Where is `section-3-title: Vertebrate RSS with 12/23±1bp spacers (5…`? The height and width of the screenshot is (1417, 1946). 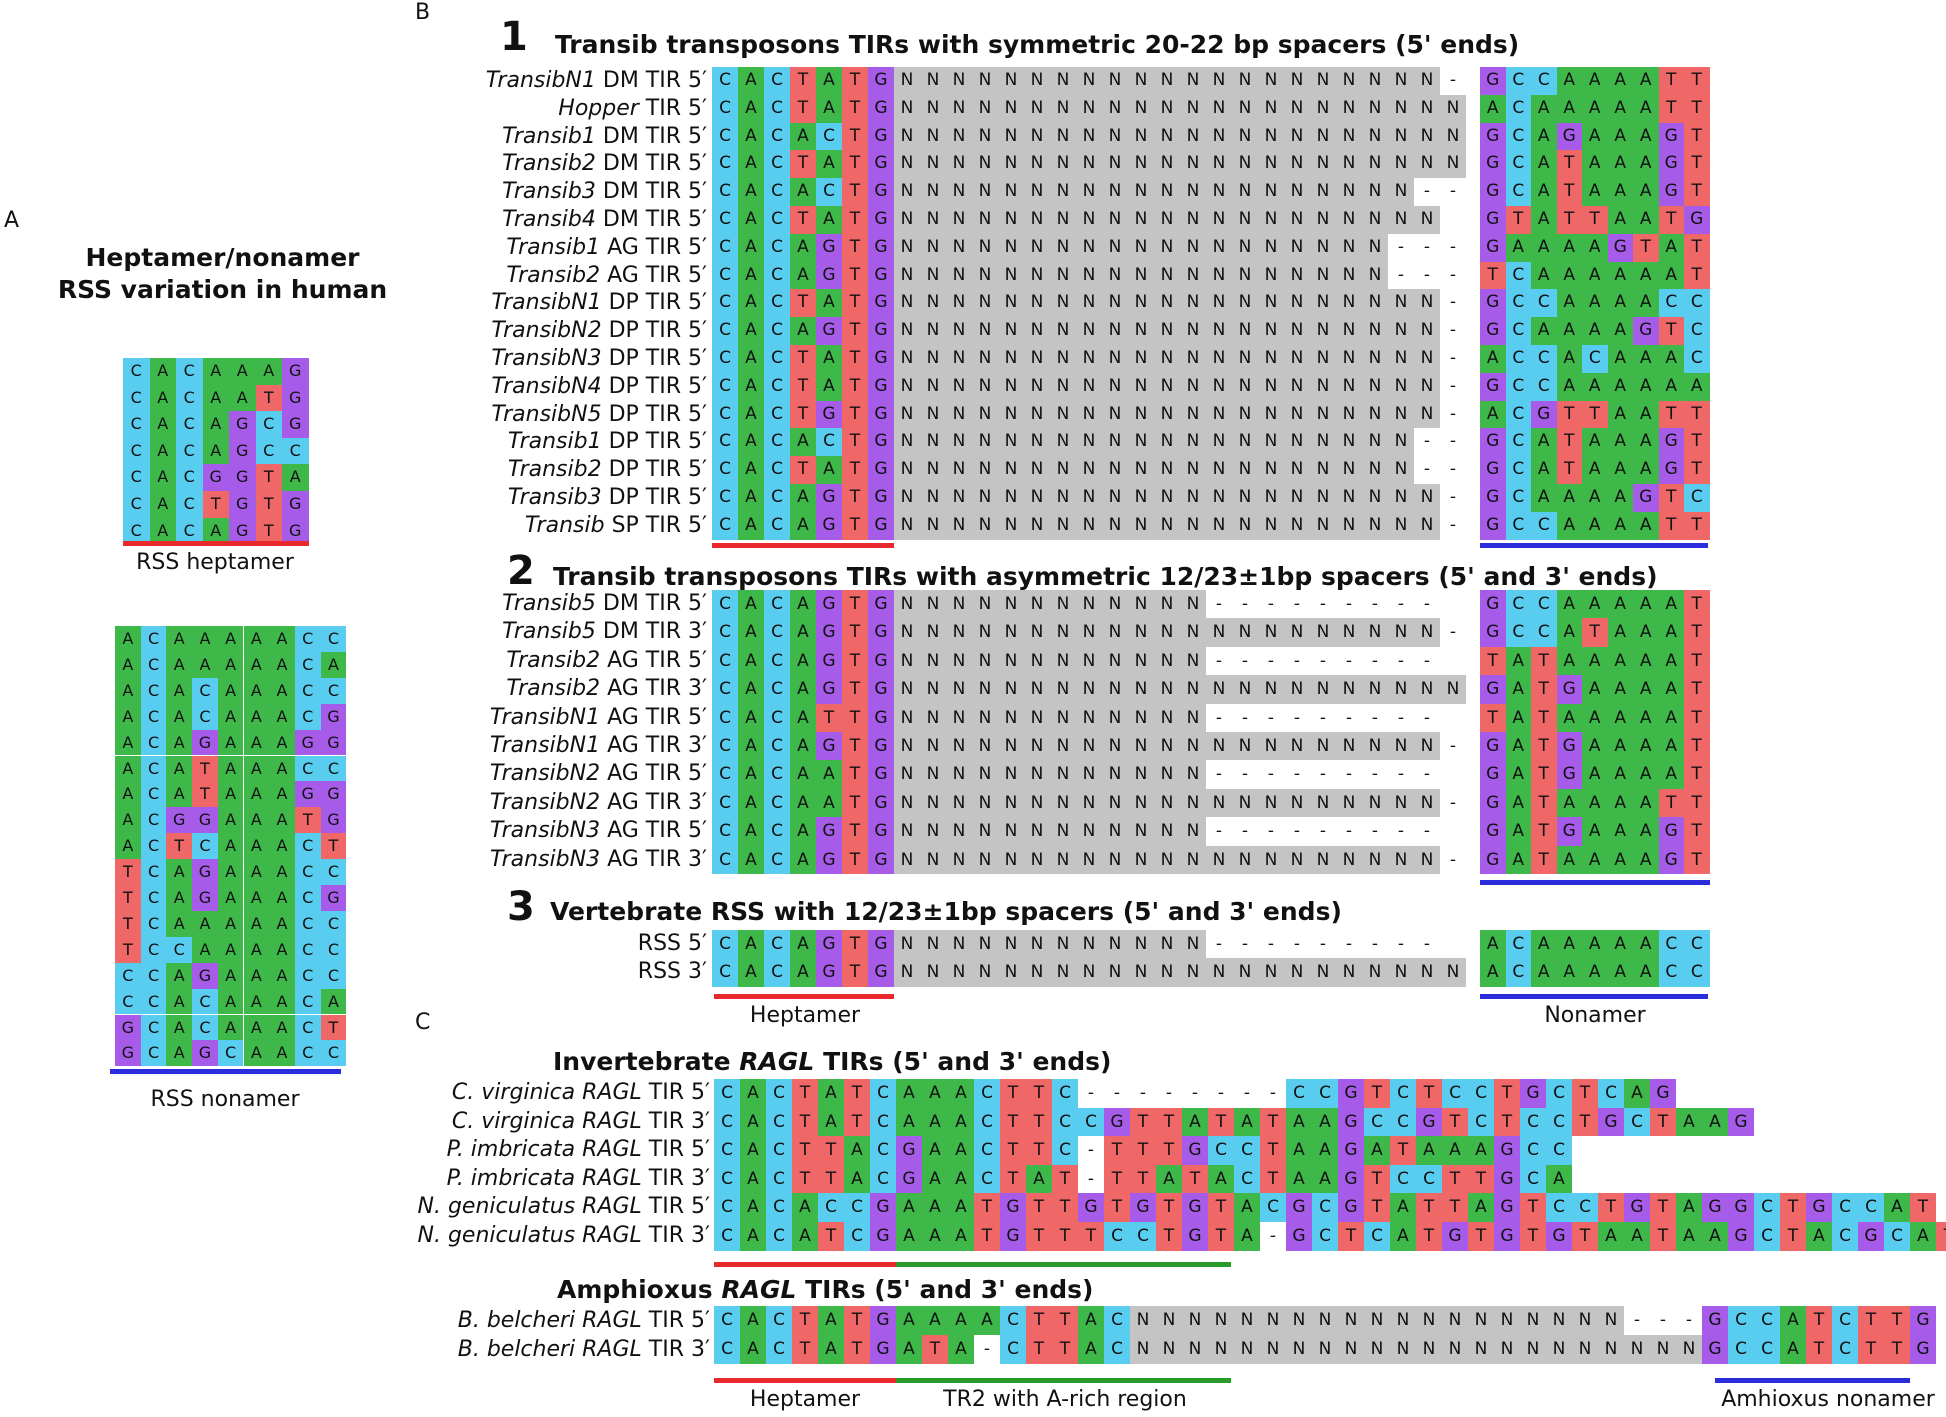 section-3-title: Vertebrate RSS with 12/23±1bp spacers (5… is located at coordinates (946, 911).